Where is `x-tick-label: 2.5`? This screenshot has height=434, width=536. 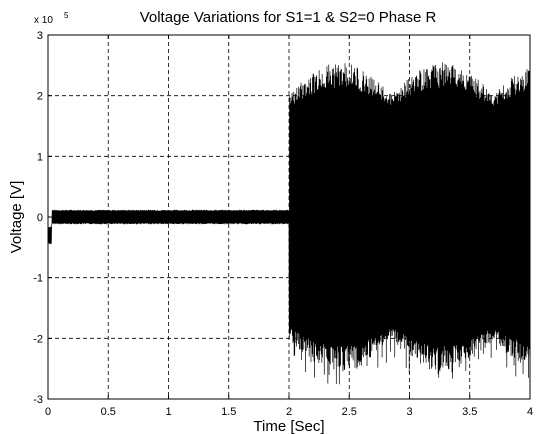 x-tick-label: 2.5 is located at coordinates (349, 412).